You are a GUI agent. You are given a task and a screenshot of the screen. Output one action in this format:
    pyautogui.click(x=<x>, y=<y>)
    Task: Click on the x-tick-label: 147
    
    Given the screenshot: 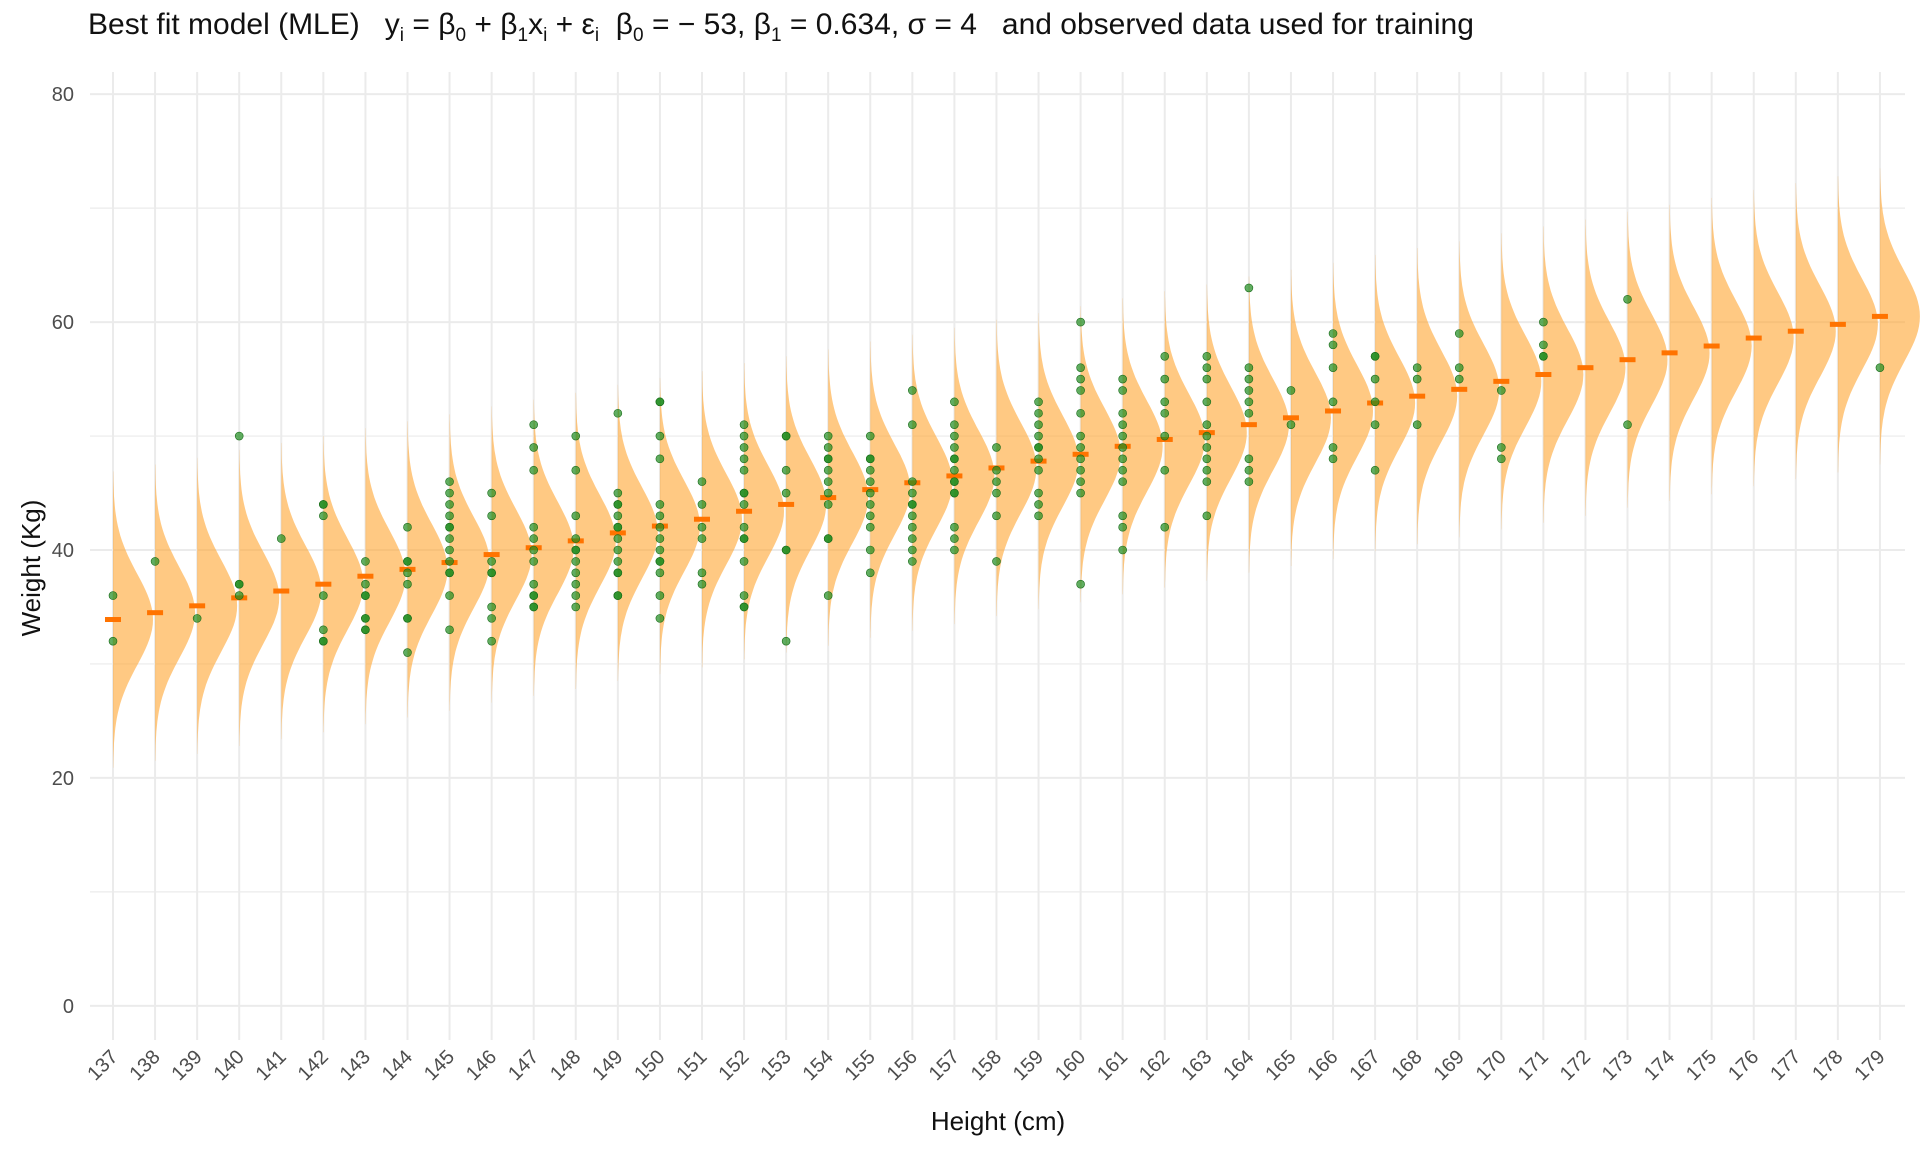 What is the action you would take?
    pyautogui.click(x=523, y=1065)
    